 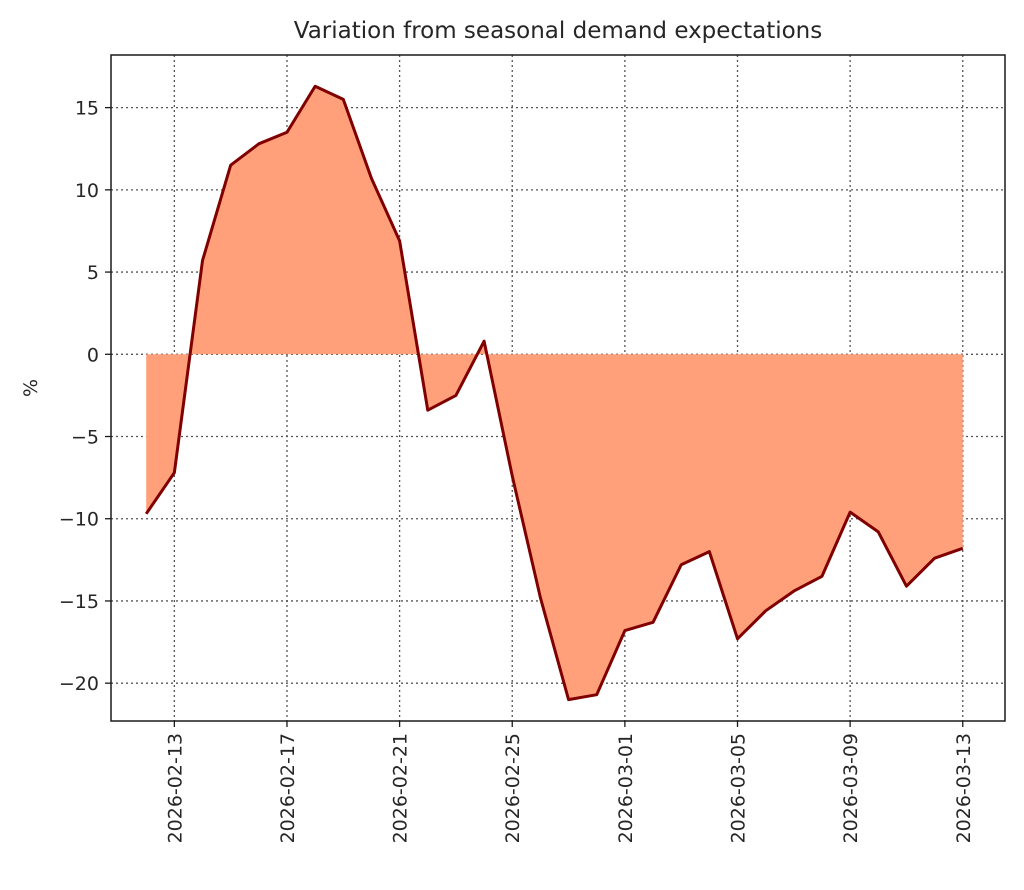 What do you see at coordinates (288, 788) in the screenshot?
I see `x-tick-label: 2026-02-17` at bounding box center [288, 788].